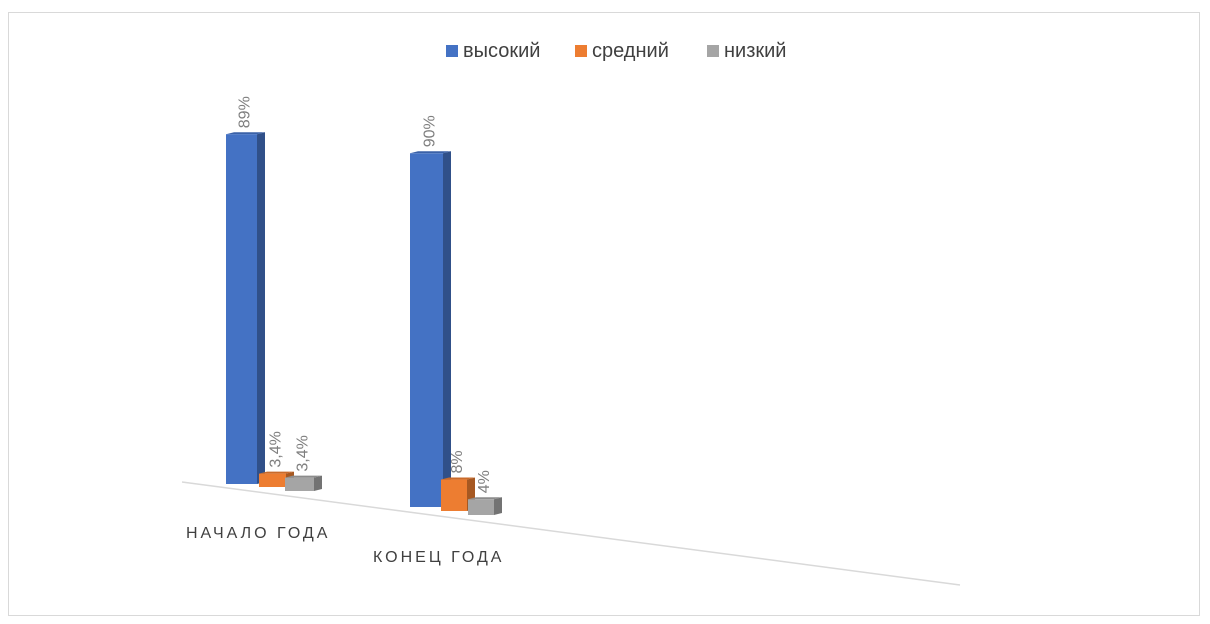 This screenshot has height=624, width=1210. What do you see at coordinates (245, 112) in the screenshot?
I see `data-label-1-1: 89%` at bounding box center [245, 112].